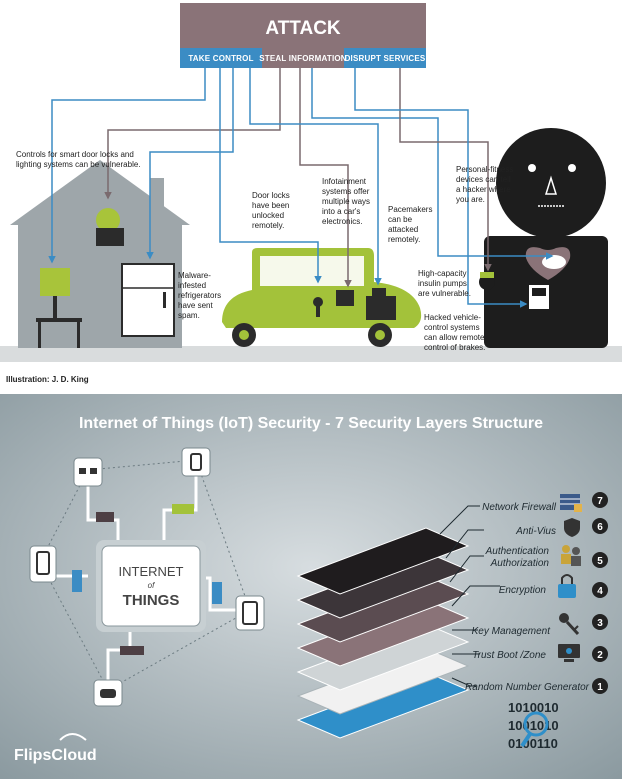 This screenshot has width=622, height=784. What do you see at coordinates (108, 693) in the screenshot?
I see `device-gamepad` at bounding box center [108, 693].